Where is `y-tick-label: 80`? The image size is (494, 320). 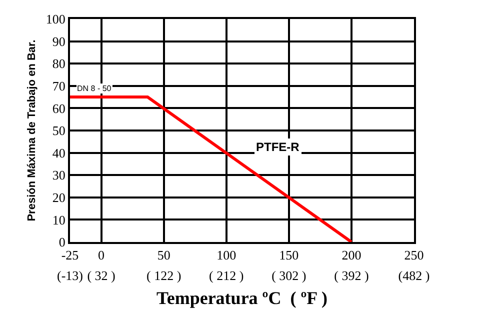
y-tick-label: 80 is located at coordinates (59, 64).